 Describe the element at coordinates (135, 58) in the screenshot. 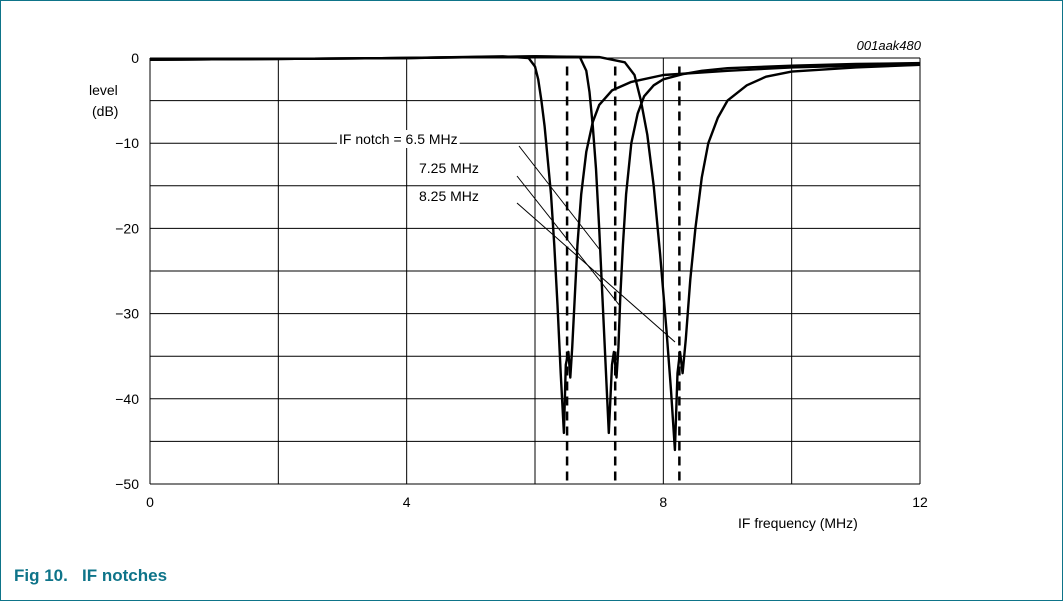

I see `y-tick-label: 0` at that location.